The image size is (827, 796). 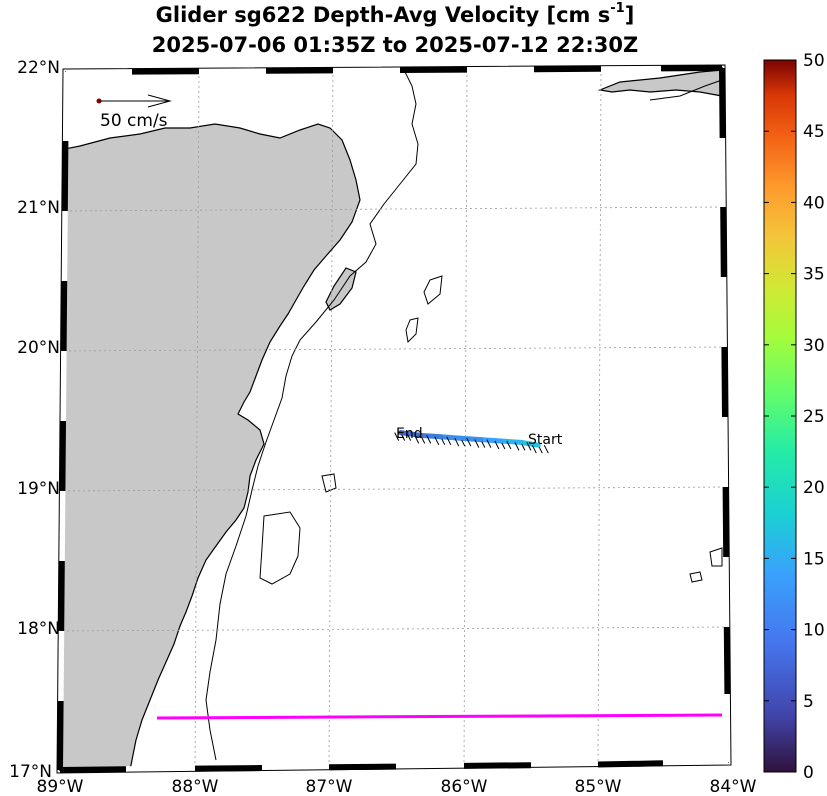 What do you see at coordinates (134, 121) in the screenshot?
I see `reference-arrow-label: 50 cm/s` at bounding box center [134, 121].